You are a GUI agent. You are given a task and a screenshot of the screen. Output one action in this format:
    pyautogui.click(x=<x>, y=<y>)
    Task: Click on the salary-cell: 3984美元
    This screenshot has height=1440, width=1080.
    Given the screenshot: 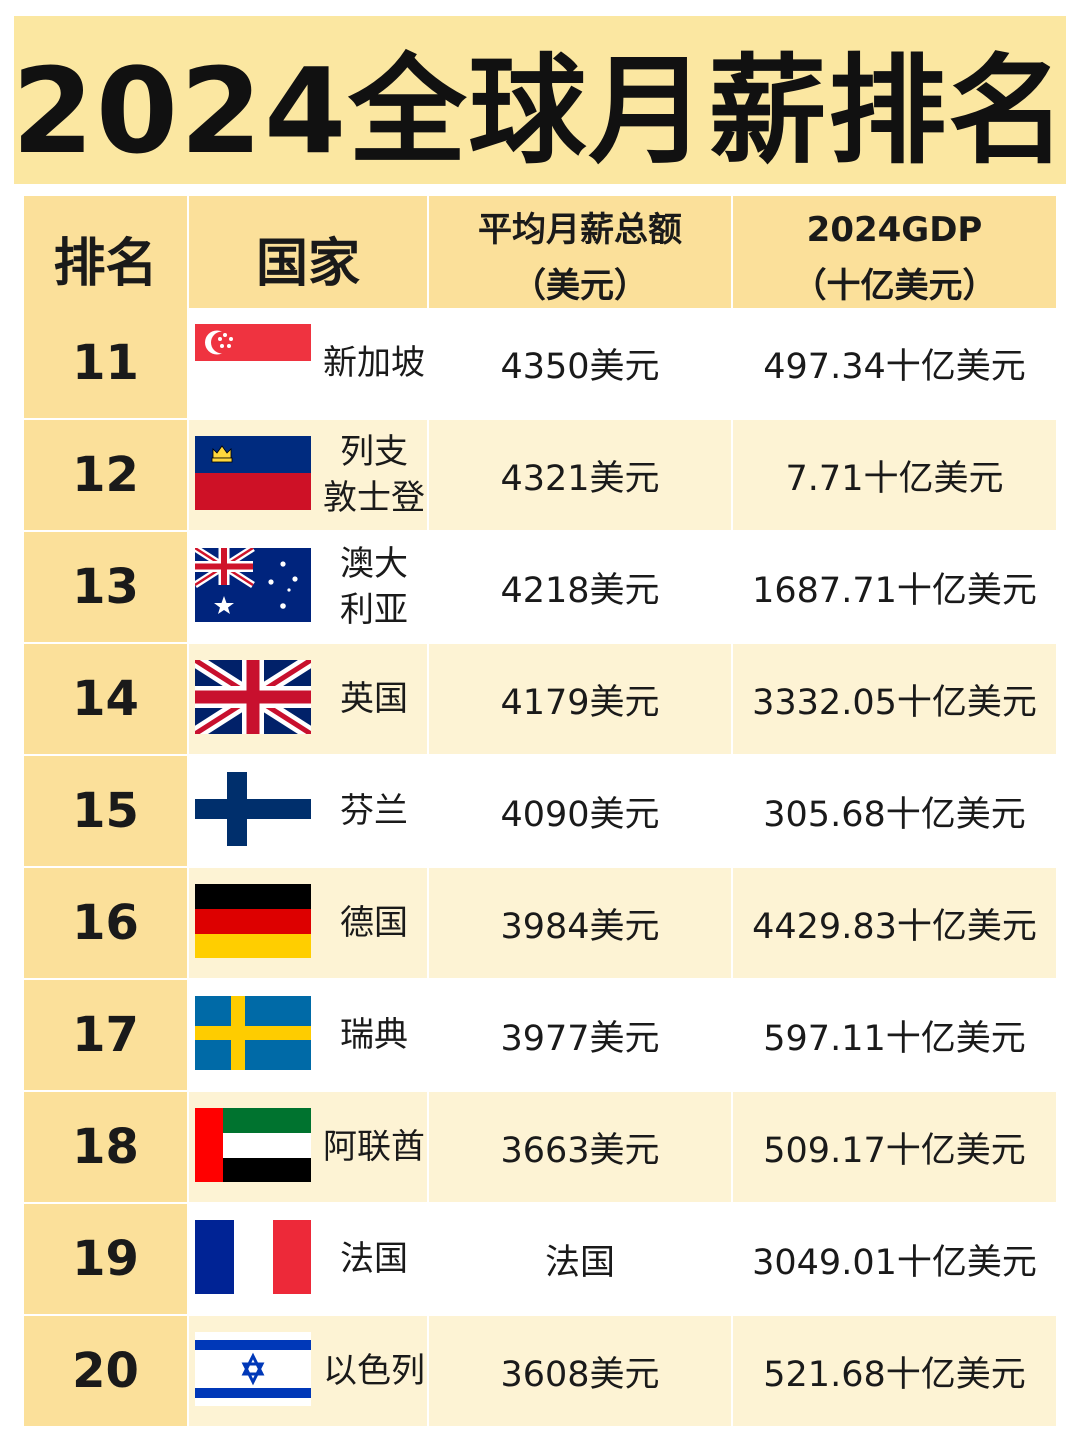 What is the action you would take?
    pyautogui.click(x=580, y=923)
    